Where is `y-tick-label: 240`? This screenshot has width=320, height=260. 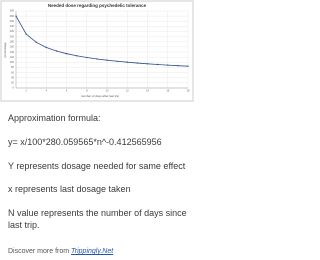
y-tick-label: 240 is located at coordinates (12, 26).